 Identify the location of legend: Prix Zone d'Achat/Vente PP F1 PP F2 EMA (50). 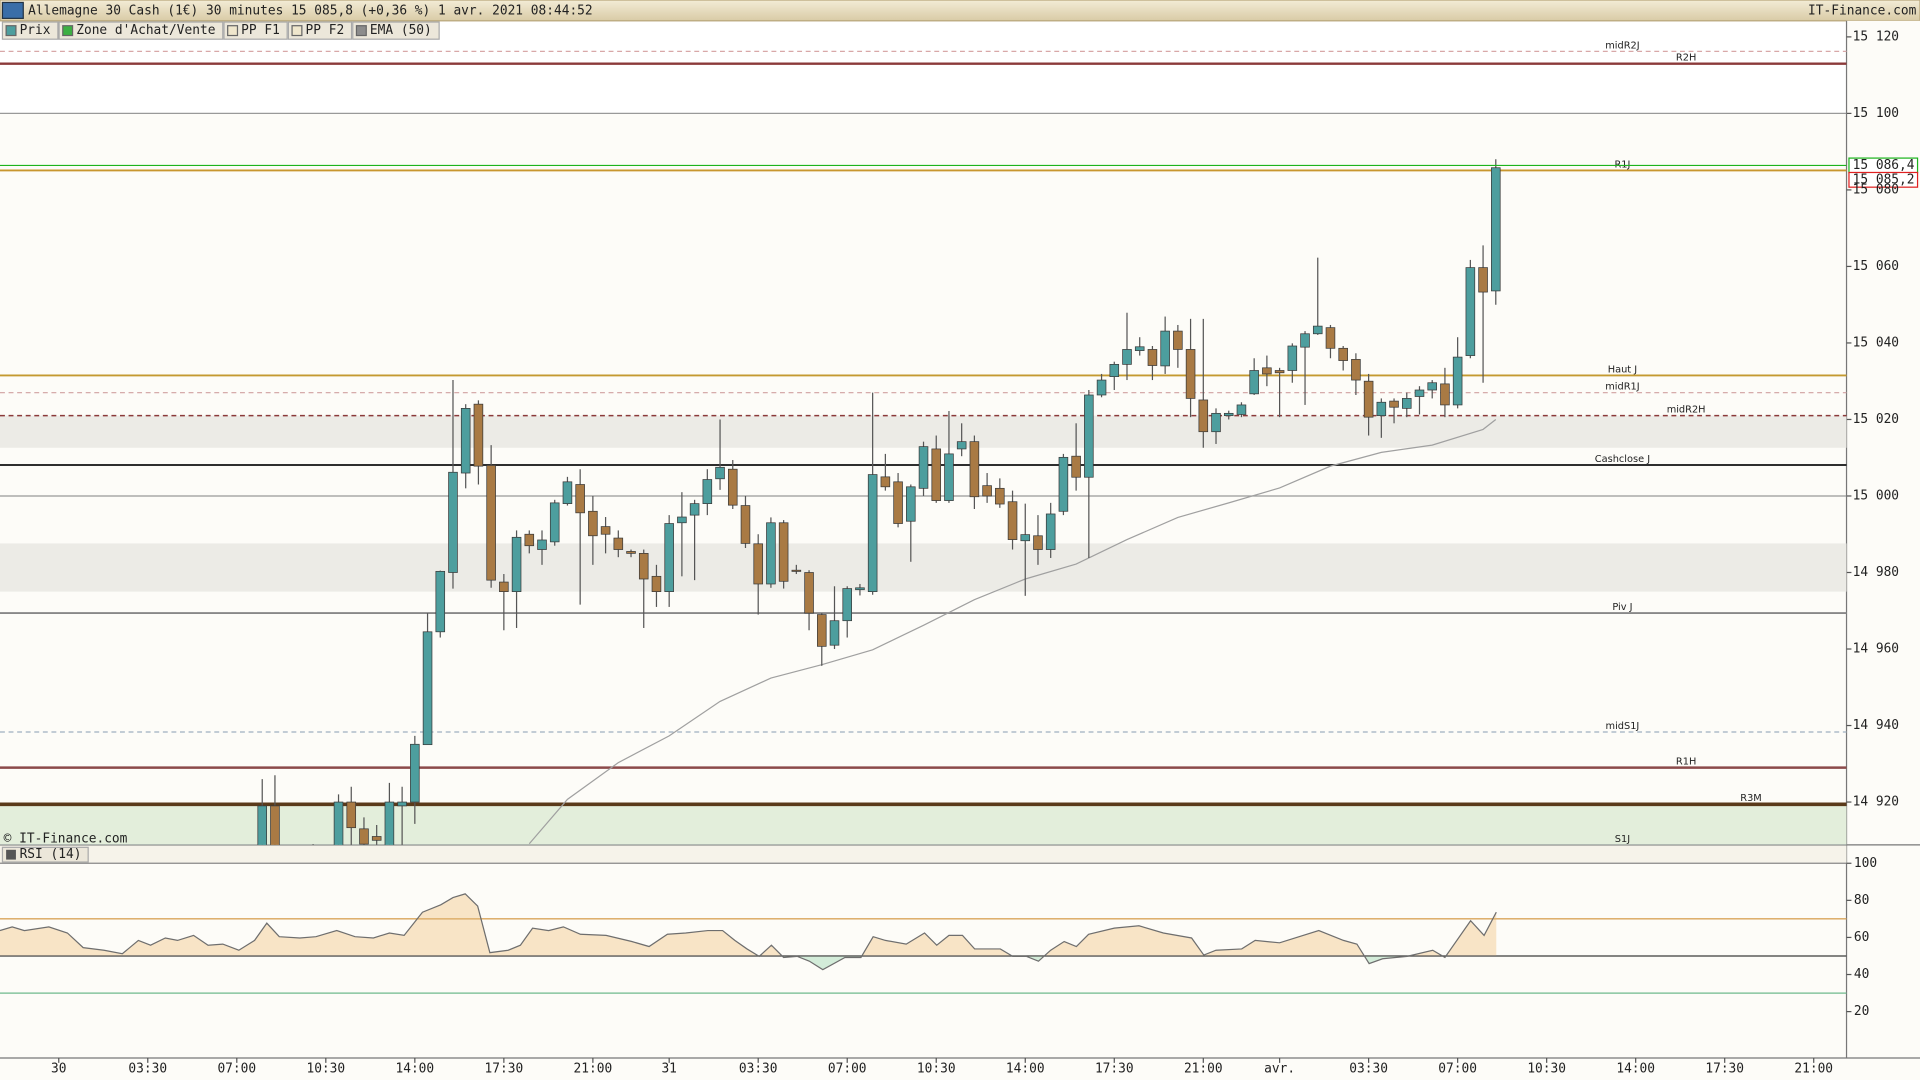
(220, 30).